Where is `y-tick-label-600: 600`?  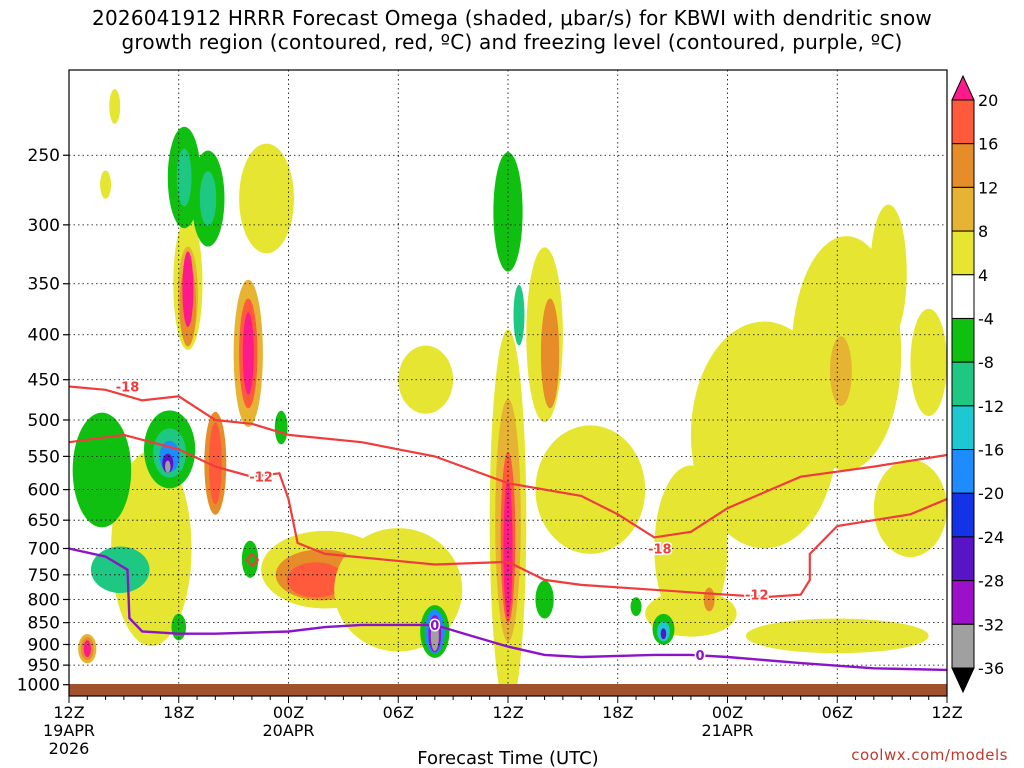 y-tick-label-600: 600 is located at coordinates (44, 491).